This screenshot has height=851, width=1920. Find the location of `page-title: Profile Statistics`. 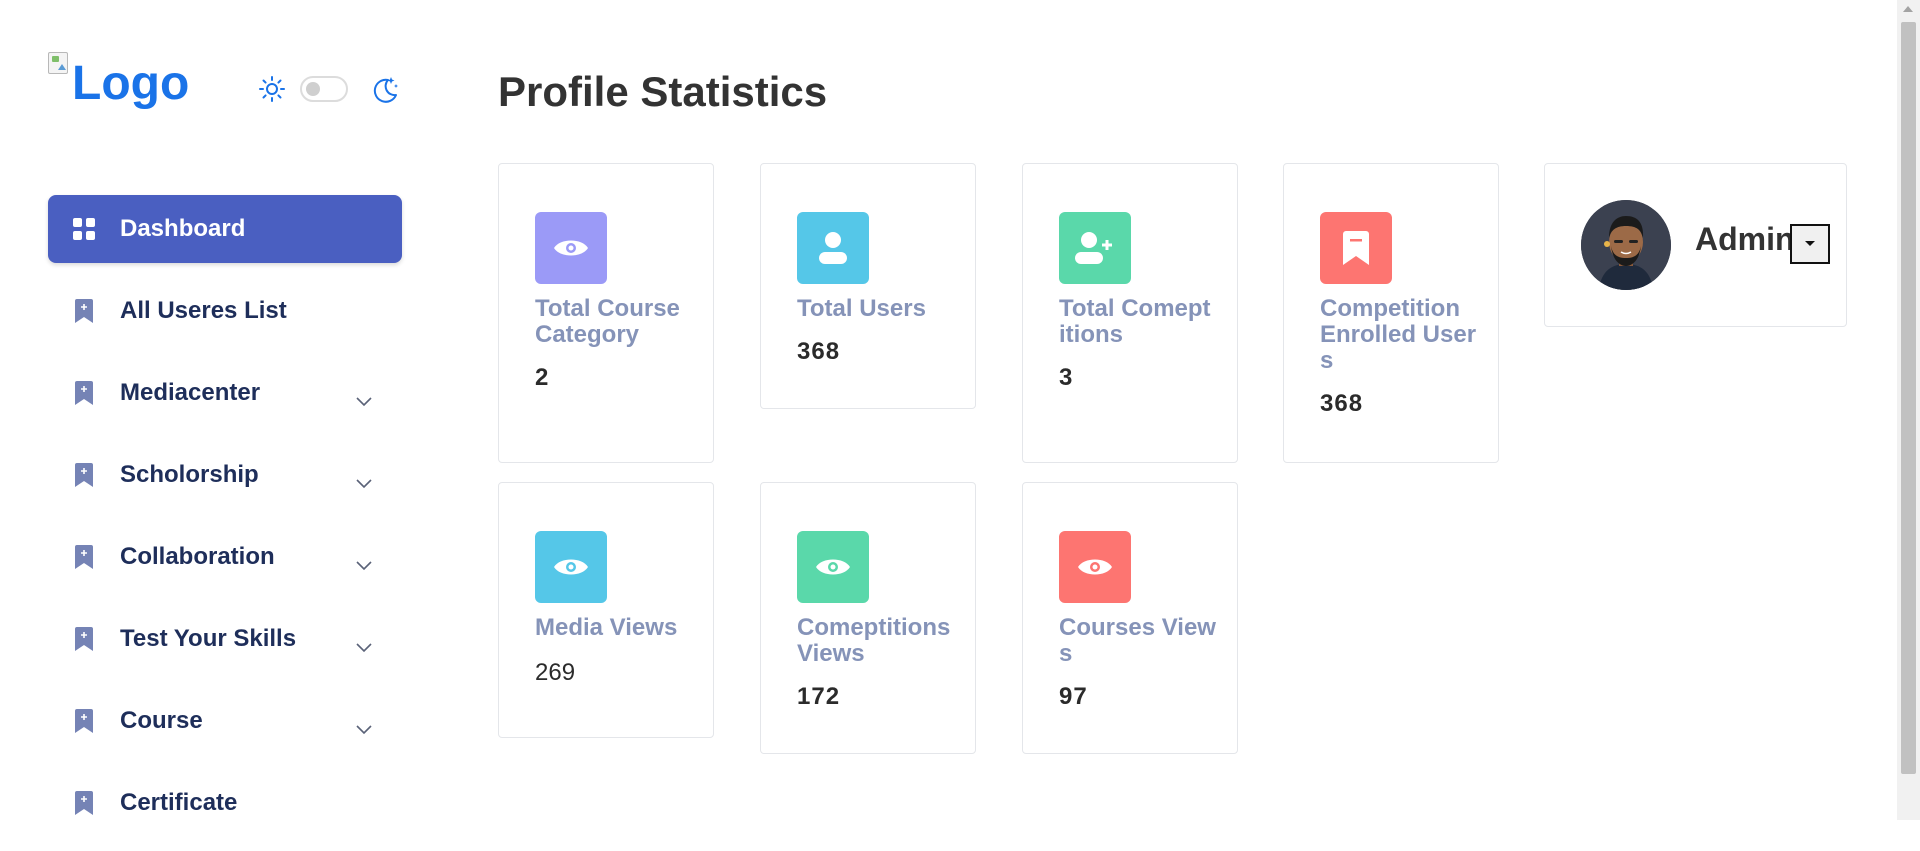

page-title: Profile Statistics is located at coordinates (663, 91).